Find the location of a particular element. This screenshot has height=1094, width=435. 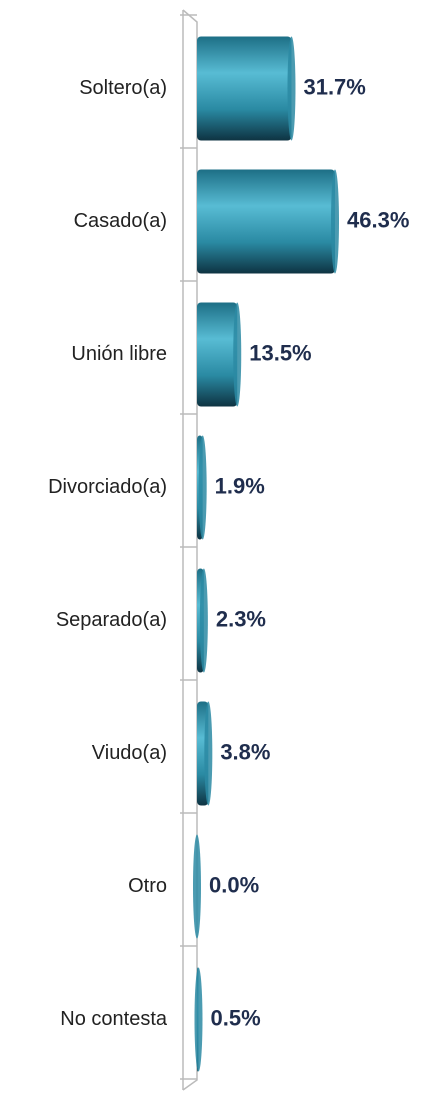

axis is located at coordinates (190, 550).